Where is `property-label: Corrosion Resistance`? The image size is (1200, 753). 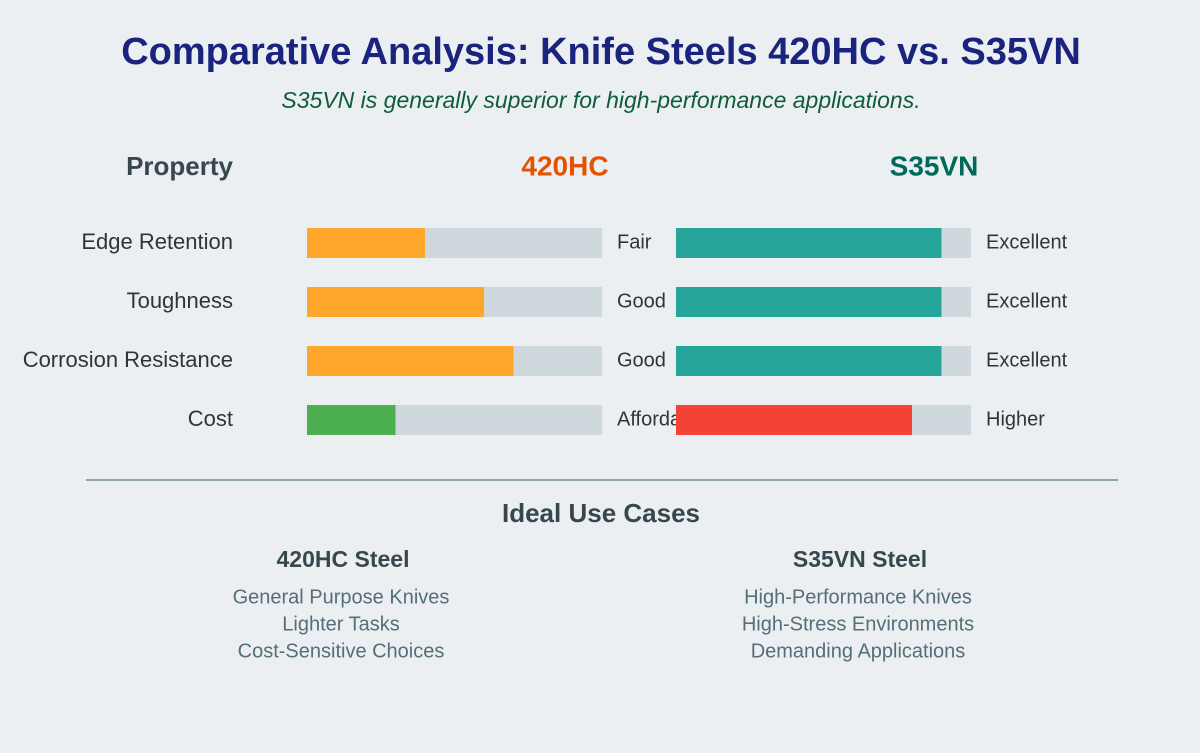 property-label: Corrosion Resistance is located at coordinates (128, 359).